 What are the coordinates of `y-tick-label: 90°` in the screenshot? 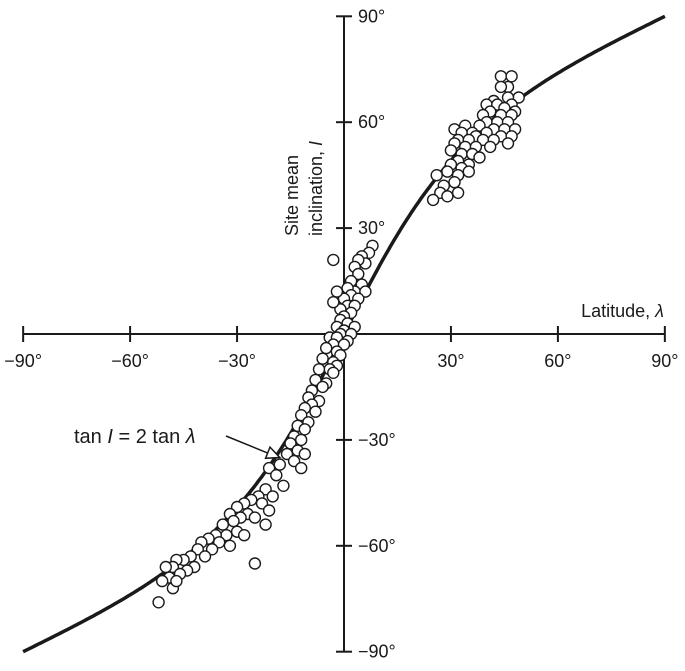 It's located at (371, 16).